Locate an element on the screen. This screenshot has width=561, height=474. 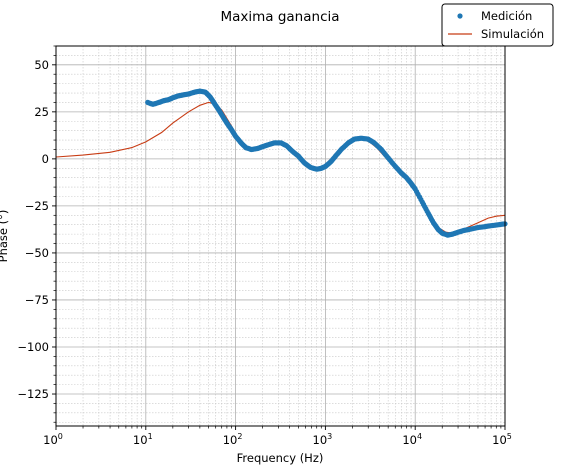
y-axis-label: Phase (°) is located at coordinates (5, 236).